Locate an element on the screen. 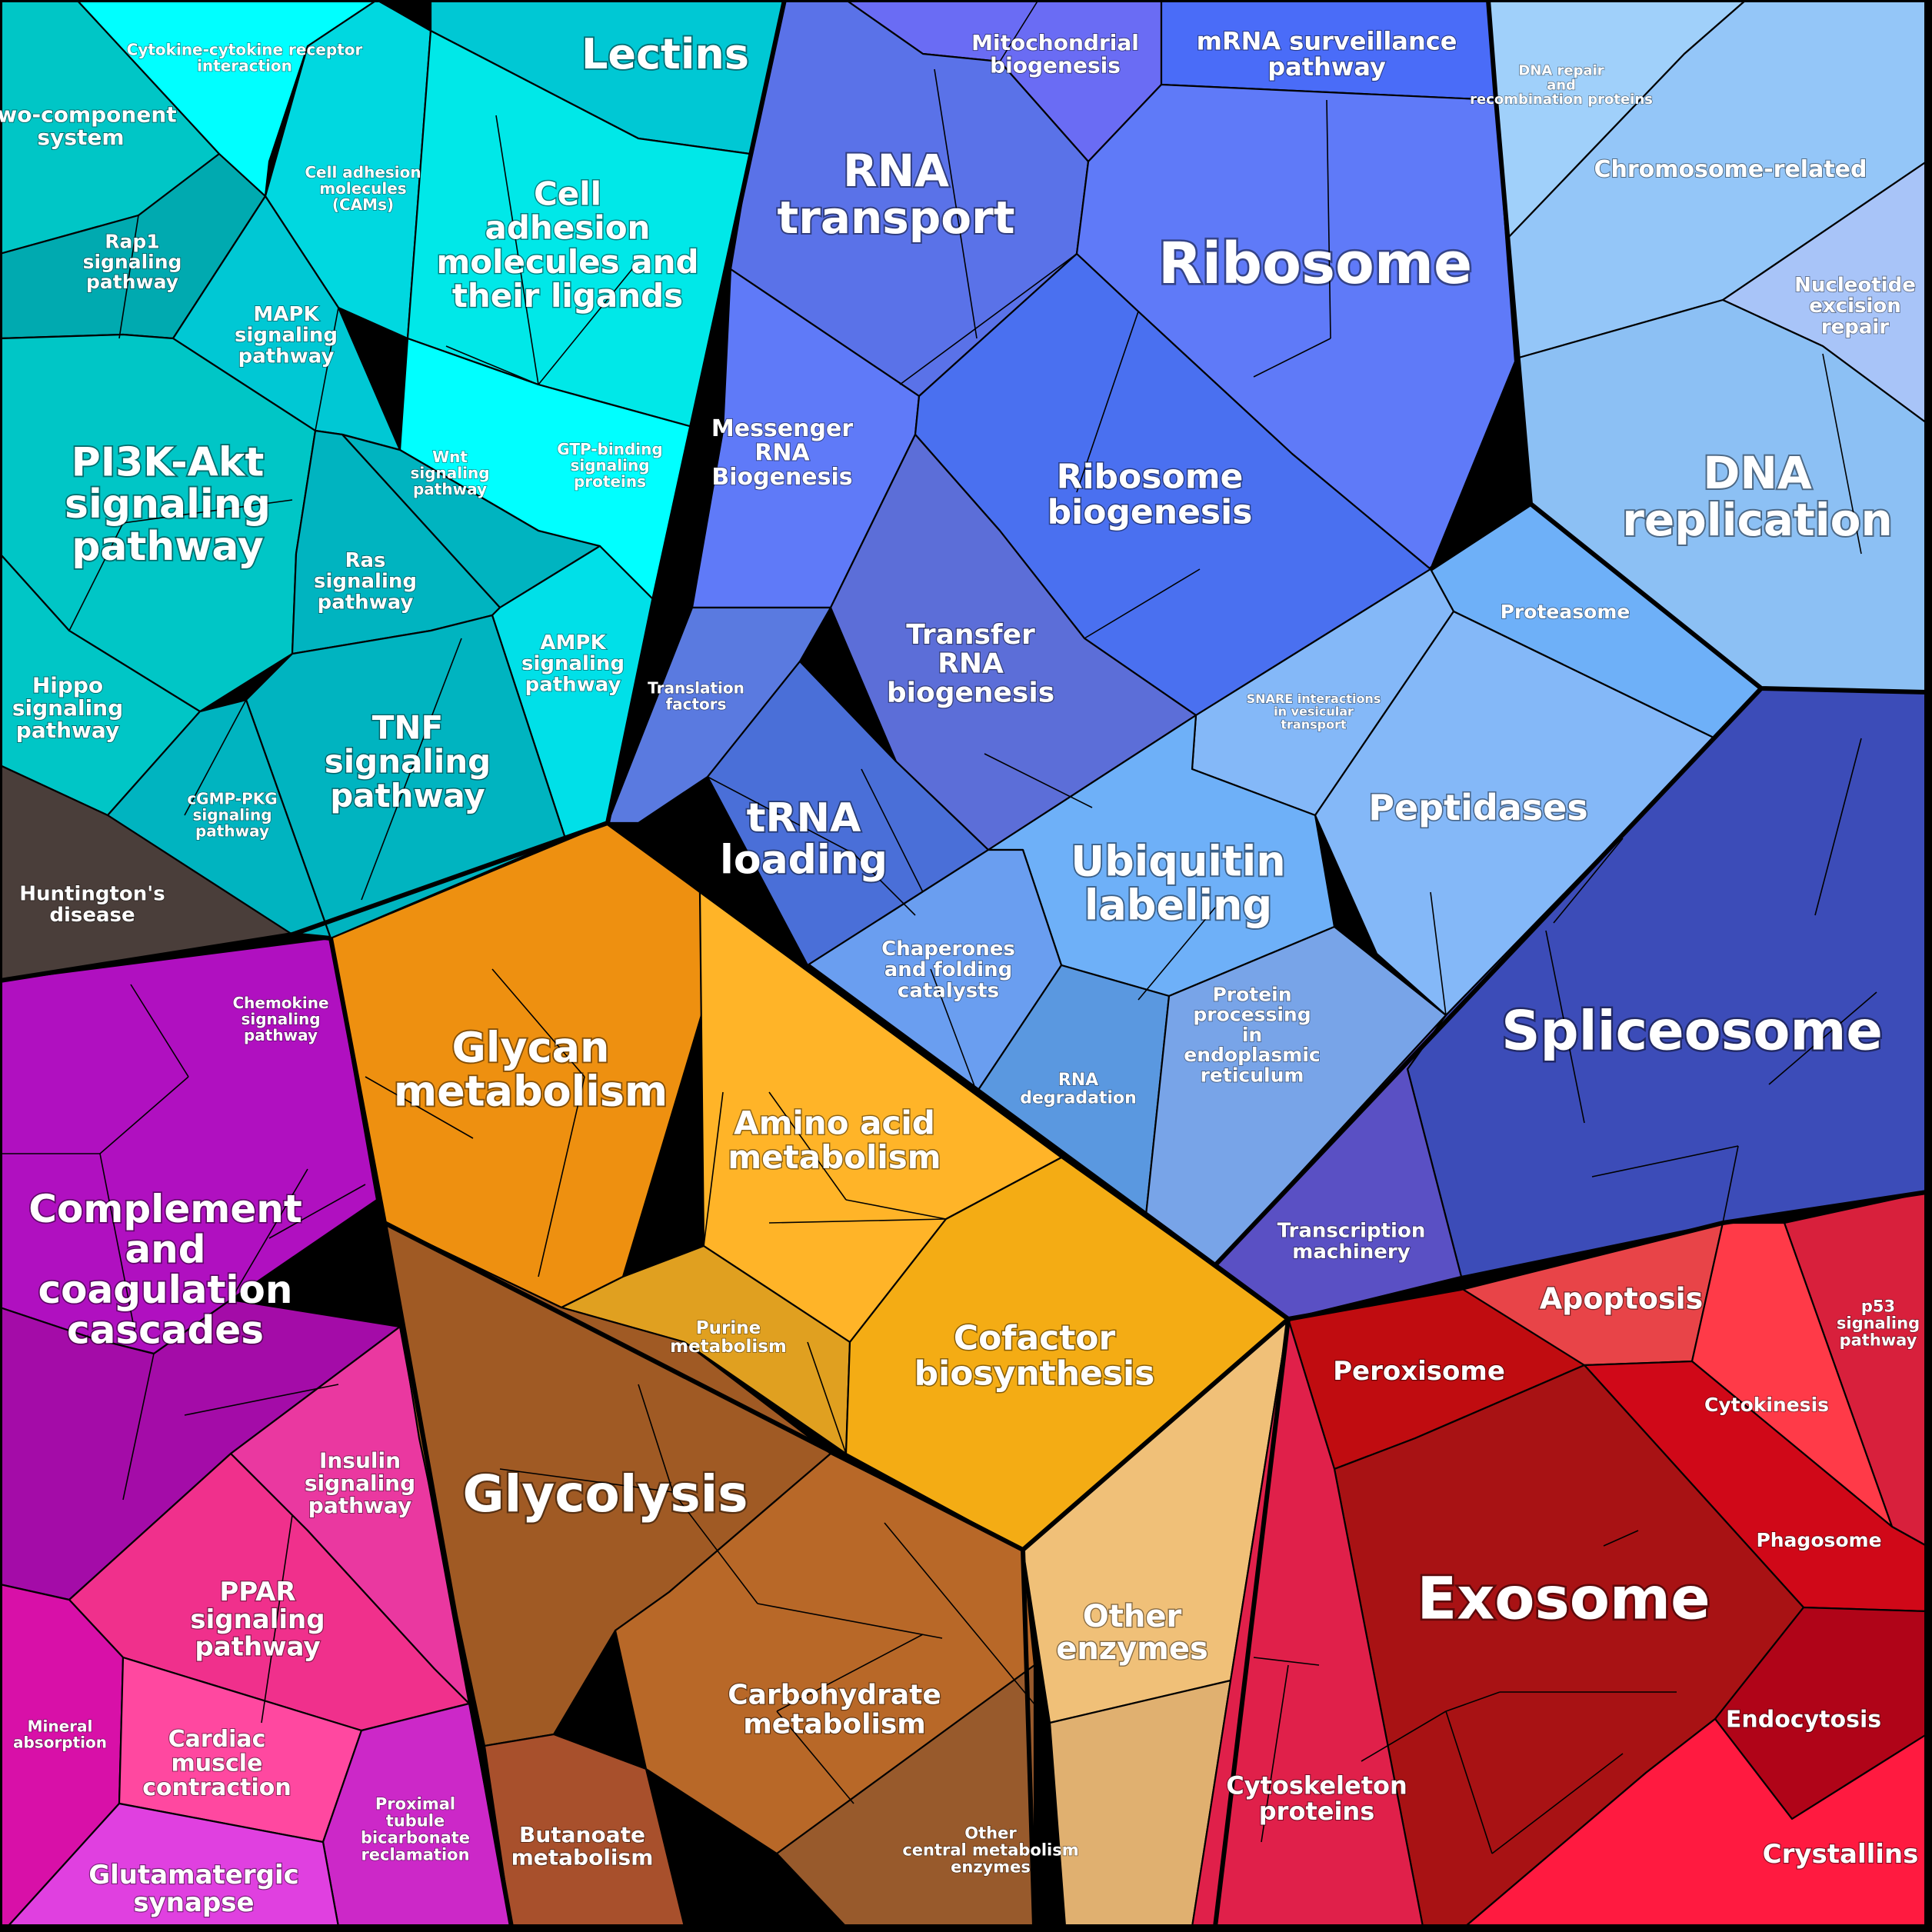  label-proteasome: Proteasome is located at coordinates (1566, 612).